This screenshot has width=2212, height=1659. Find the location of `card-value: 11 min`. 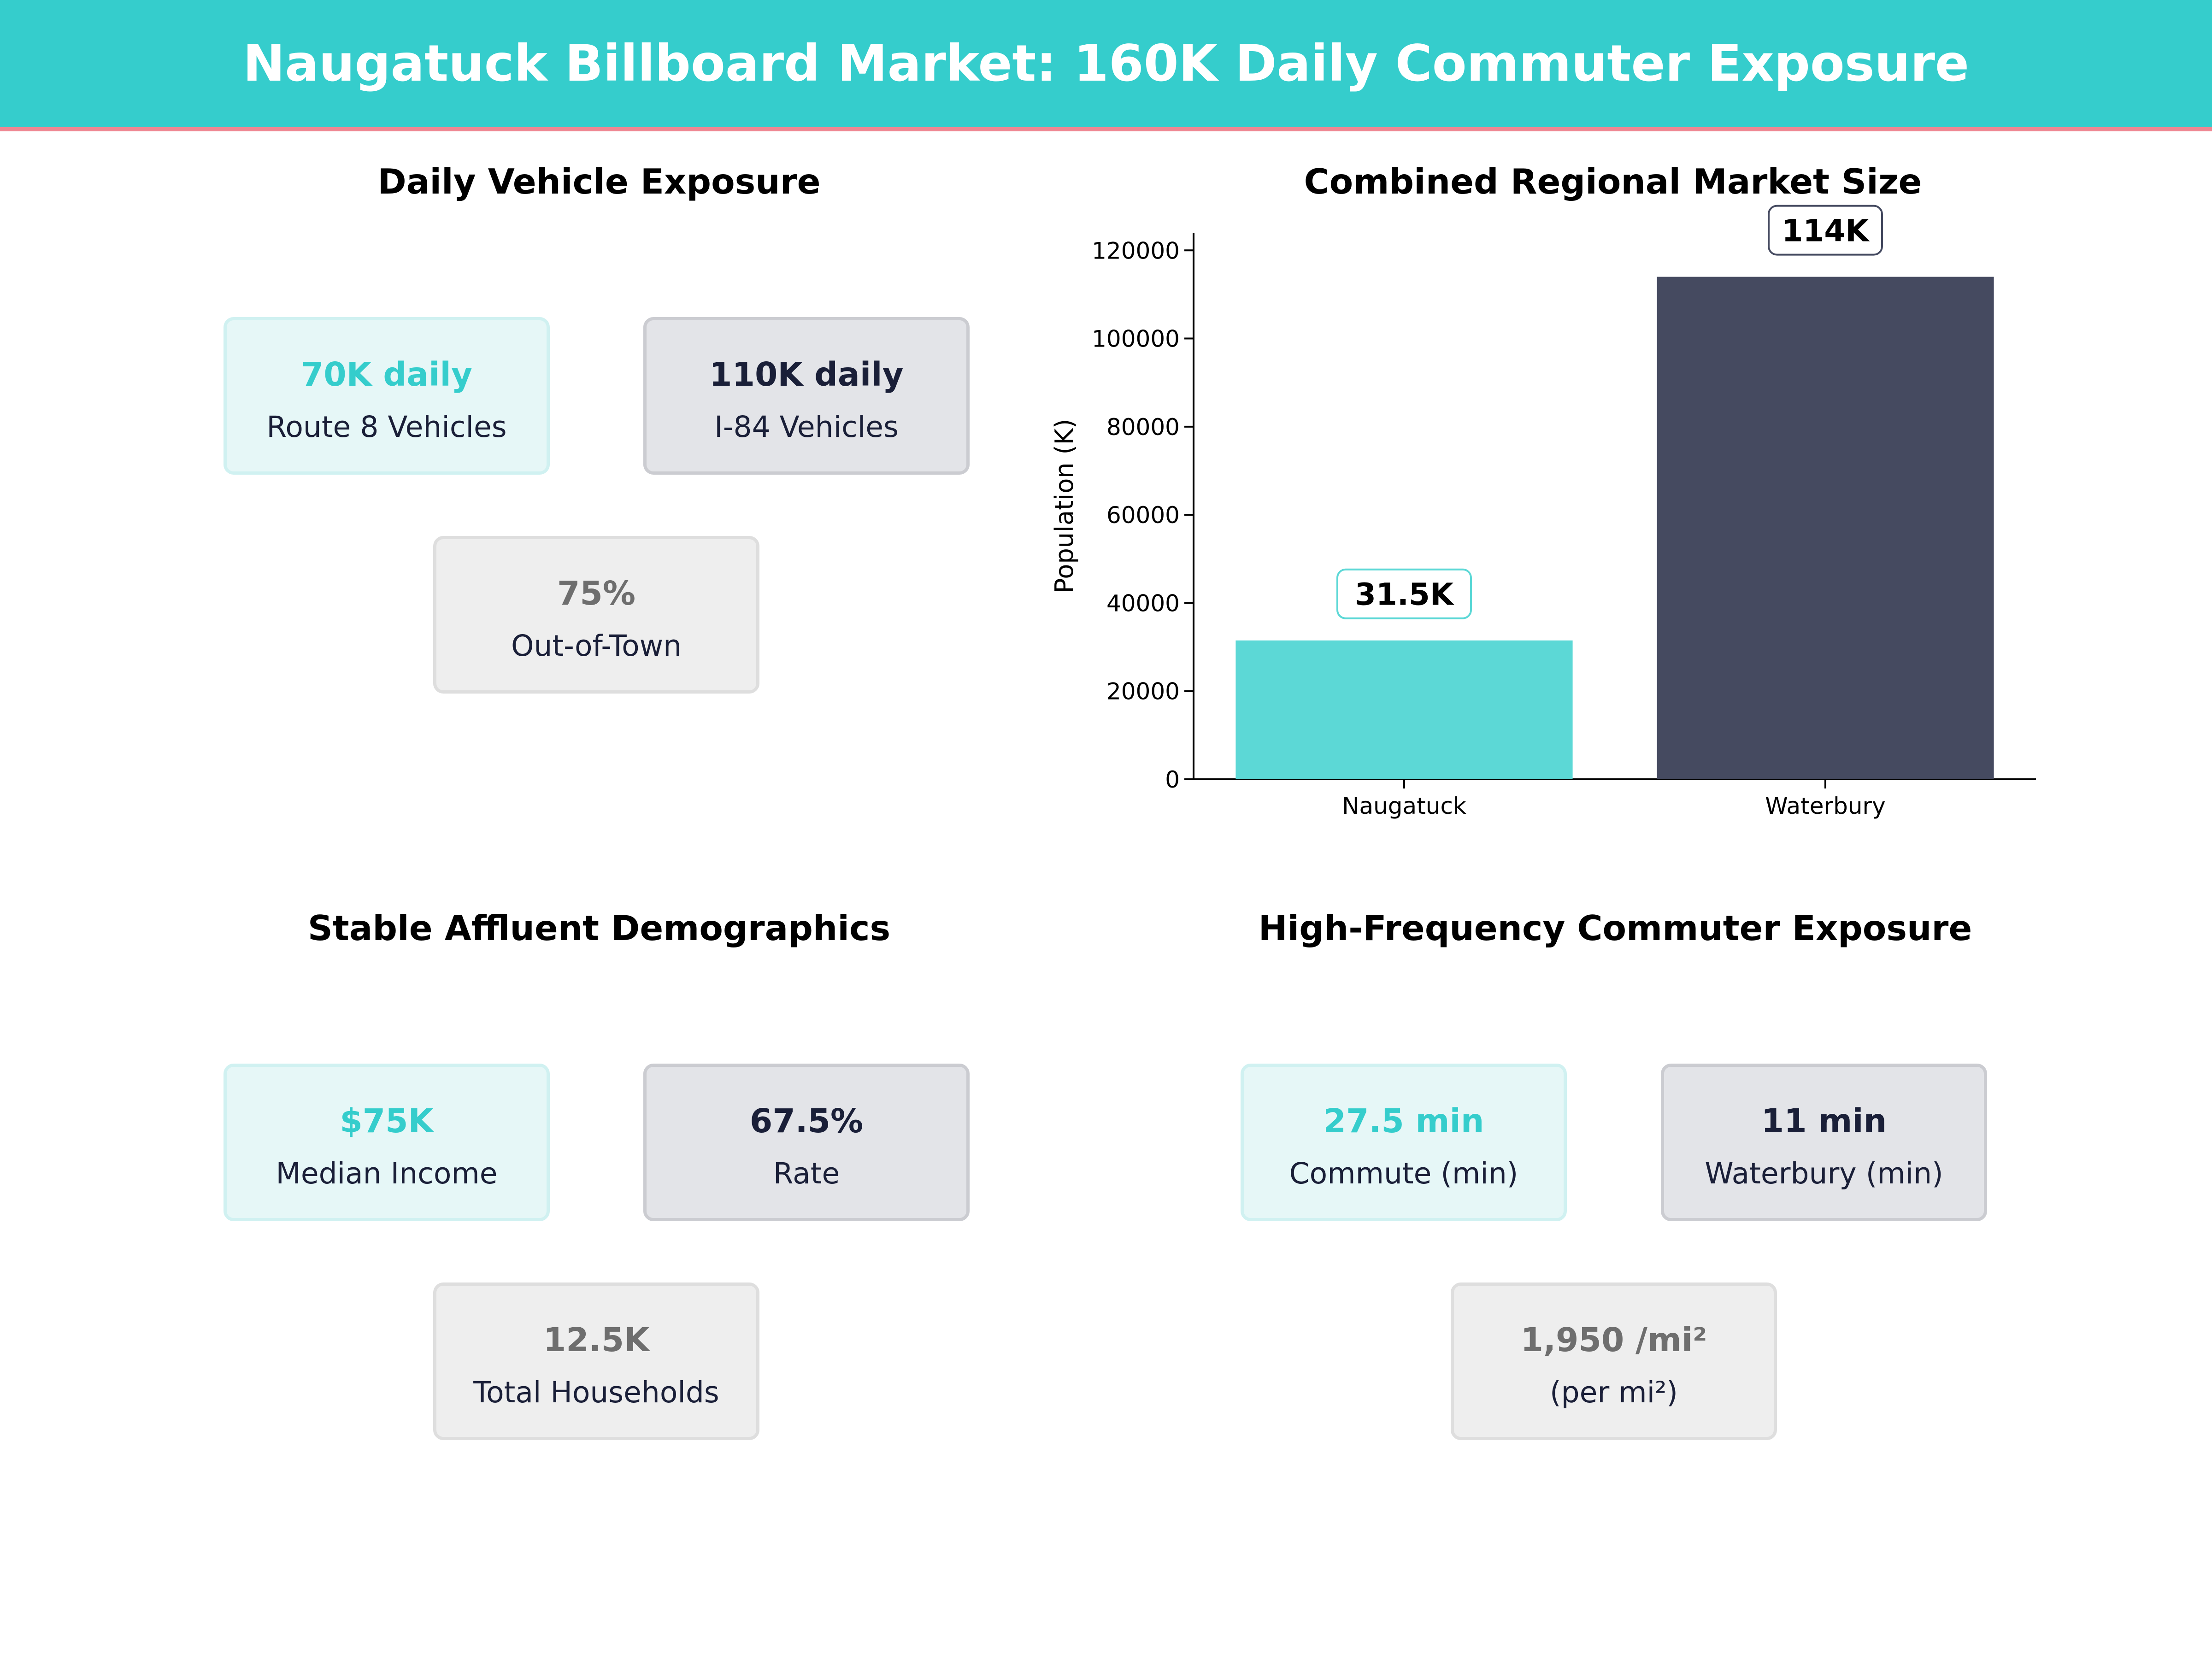

card-value: 11 min is located at coordinates (1824, 1121).